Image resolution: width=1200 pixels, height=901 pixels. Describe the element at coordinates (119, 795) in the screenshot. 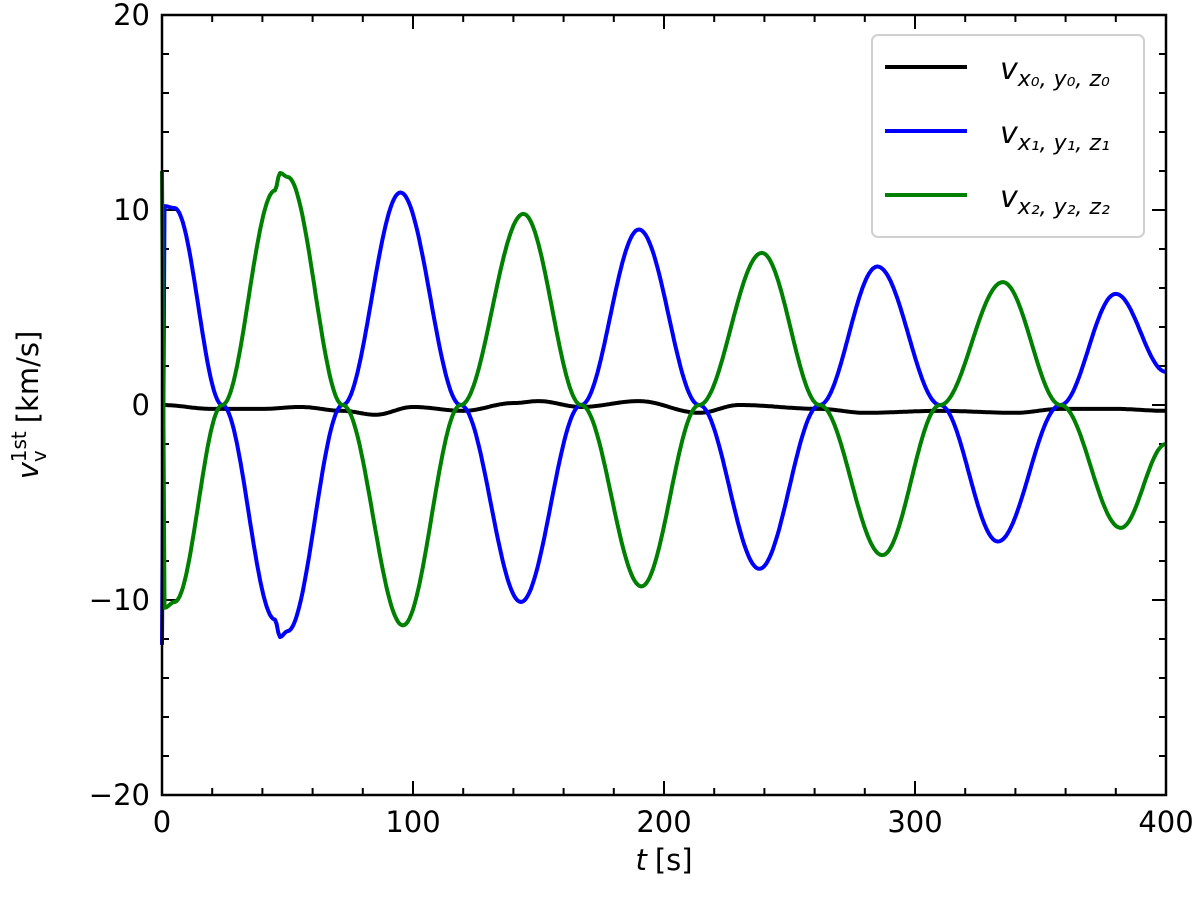

I see `y-tick-label: −20` at that location.